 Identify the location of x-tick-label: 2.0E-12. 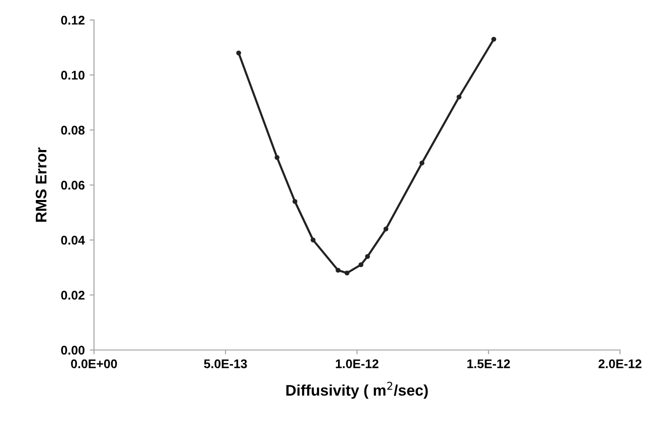
(620, 363).